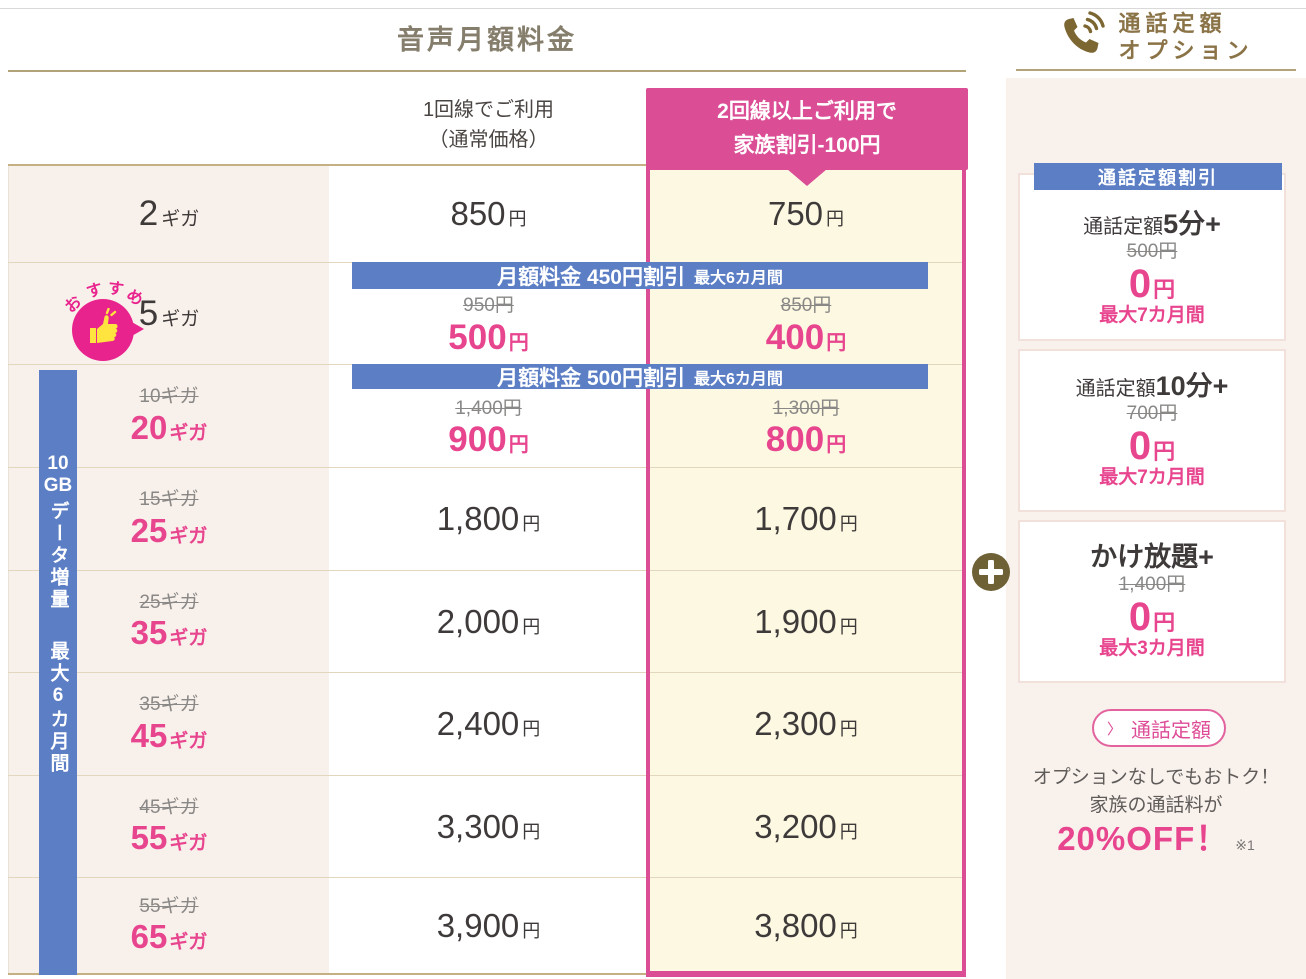 The width and height of the screenshot is (1306, 979). What do you see at coordinates (149, 937) in the screenshot?
I see `plan-size: 65` at bounding box center [149, 937].